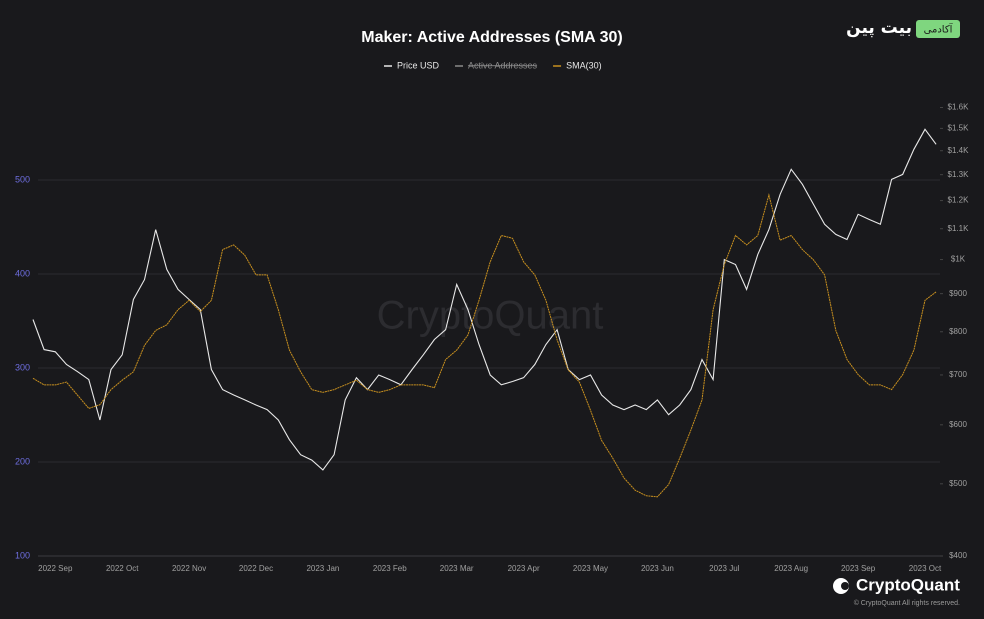 The height and width of the screenshot is (619, 984). What do you see at coordinates (791, 568) in the screenshot?
I see `x-tick-label: 2023 Aug` at bounding box center [791, 568].